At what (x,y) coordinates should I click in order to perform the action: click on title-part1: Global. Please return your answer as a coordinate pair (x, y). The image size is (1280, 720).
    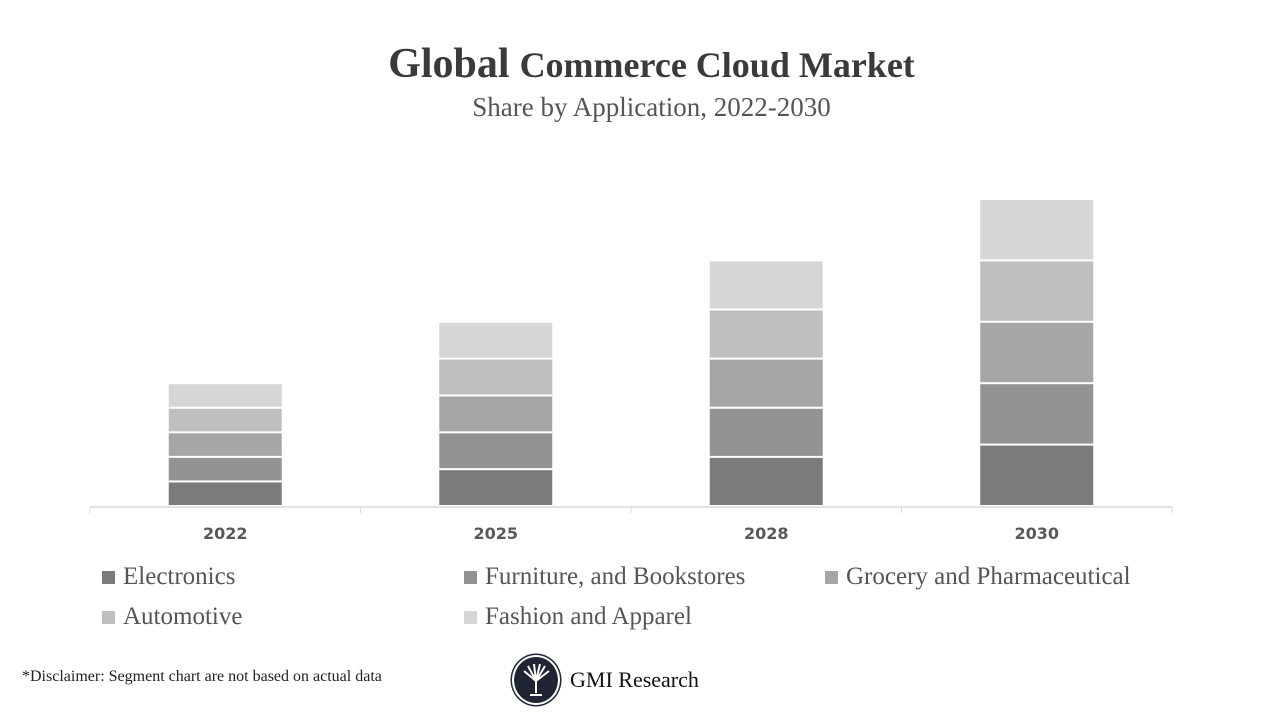
    Looking at the image, I should click on (449, 64).